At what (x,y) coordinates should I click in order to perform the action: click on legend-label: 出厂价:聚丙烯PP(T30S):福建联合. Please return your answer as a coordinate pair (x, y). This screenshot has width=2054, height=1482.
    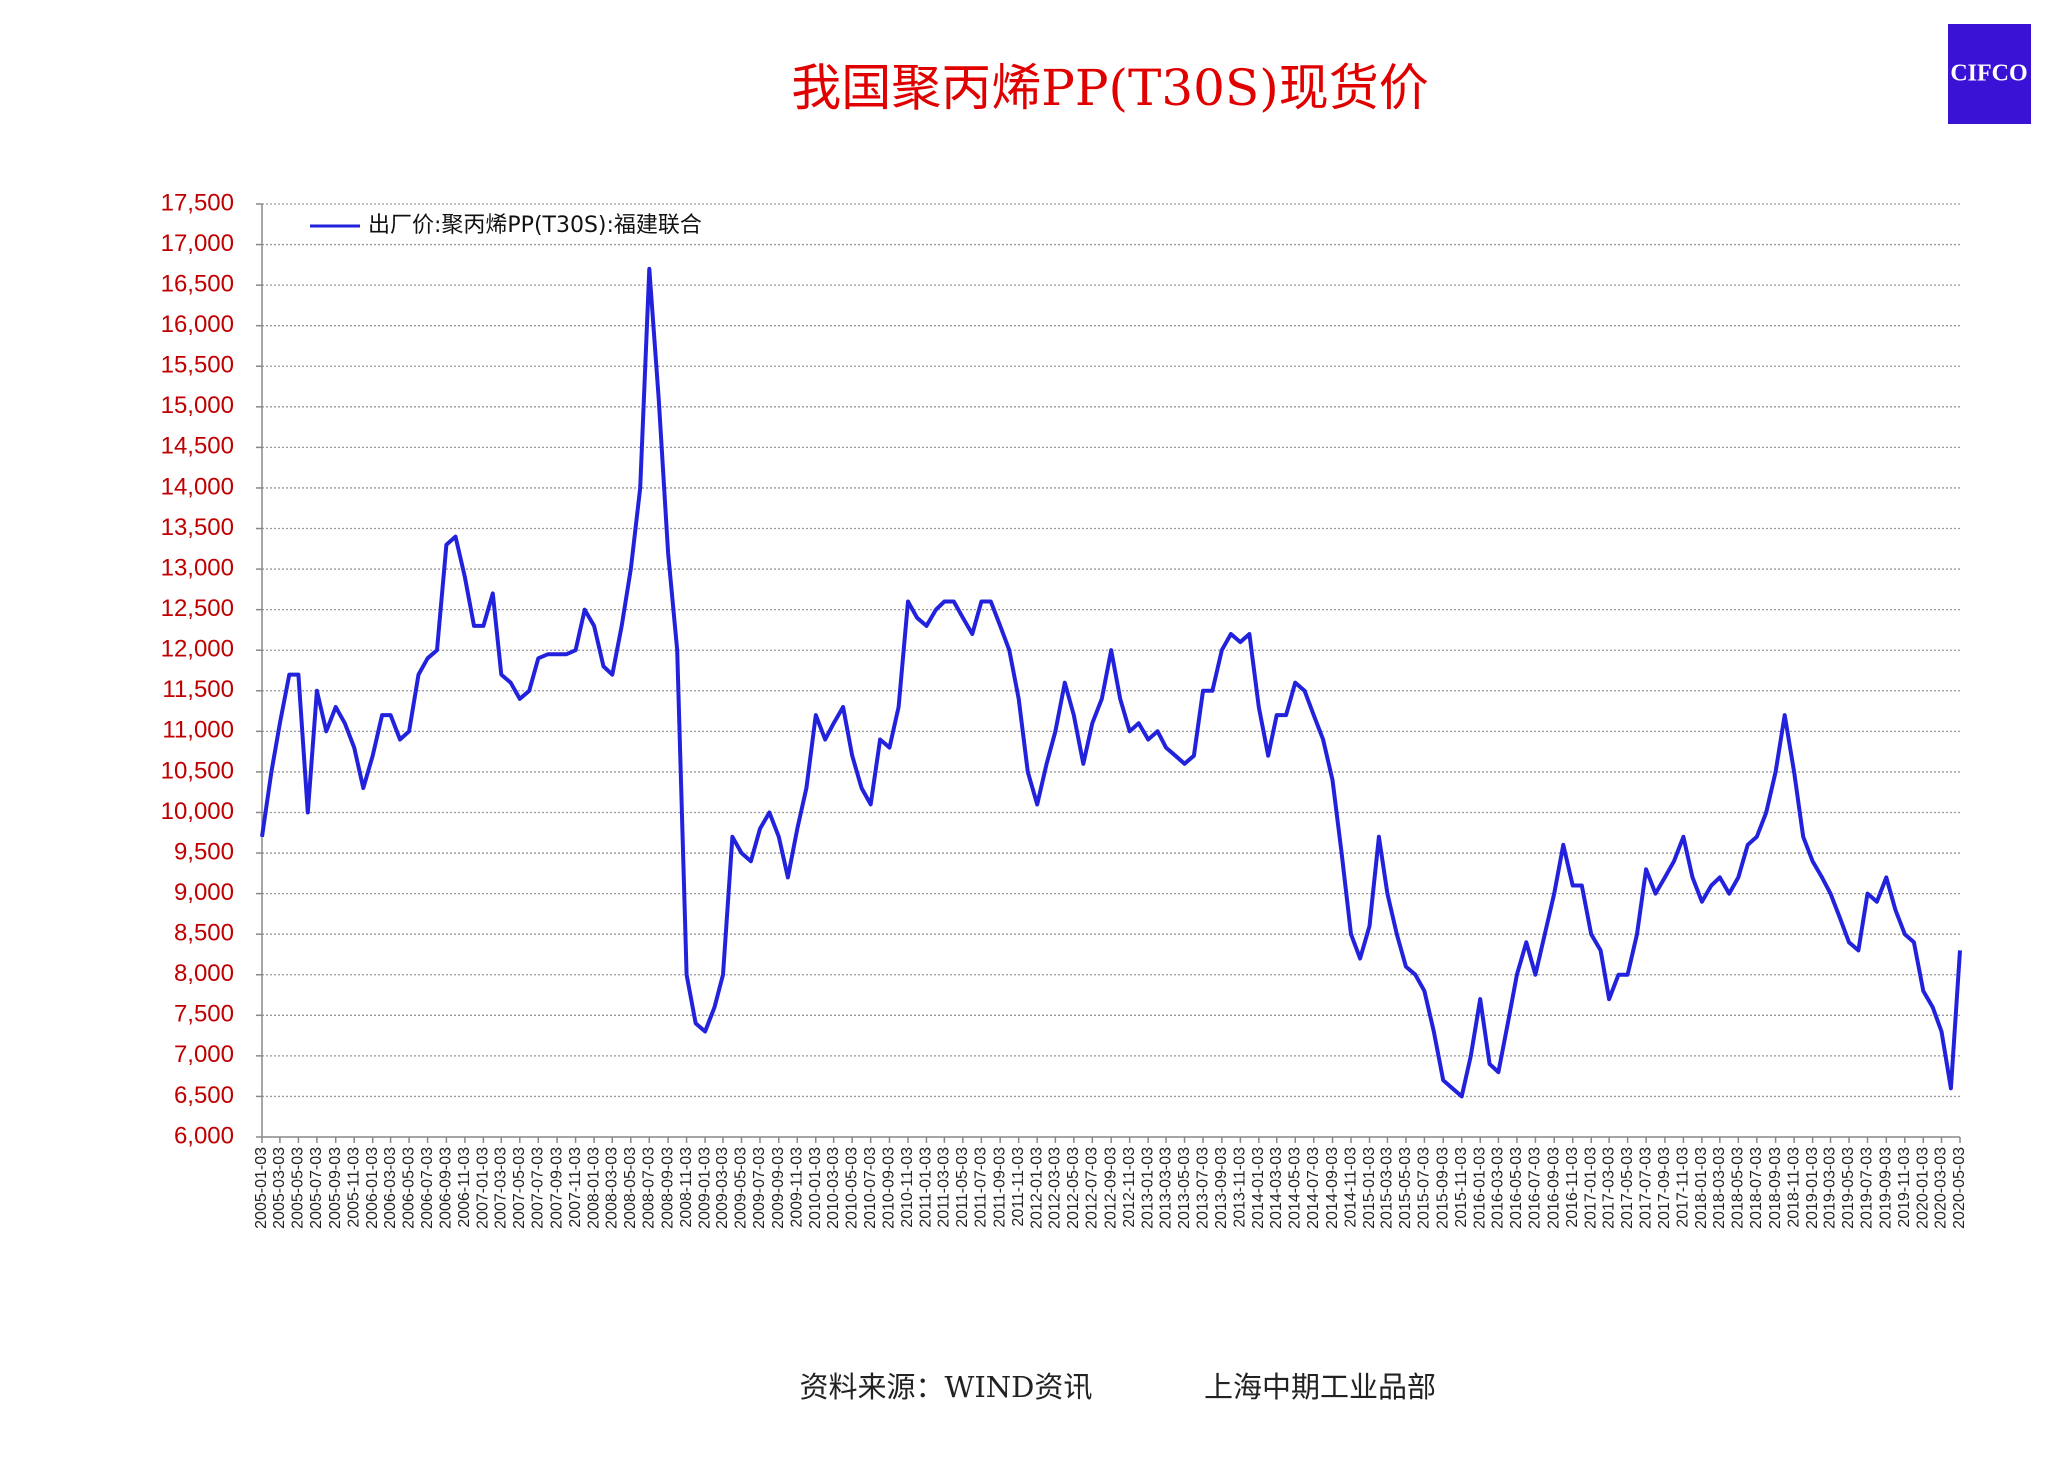
    Looking at the image, I should click on (535, 225).